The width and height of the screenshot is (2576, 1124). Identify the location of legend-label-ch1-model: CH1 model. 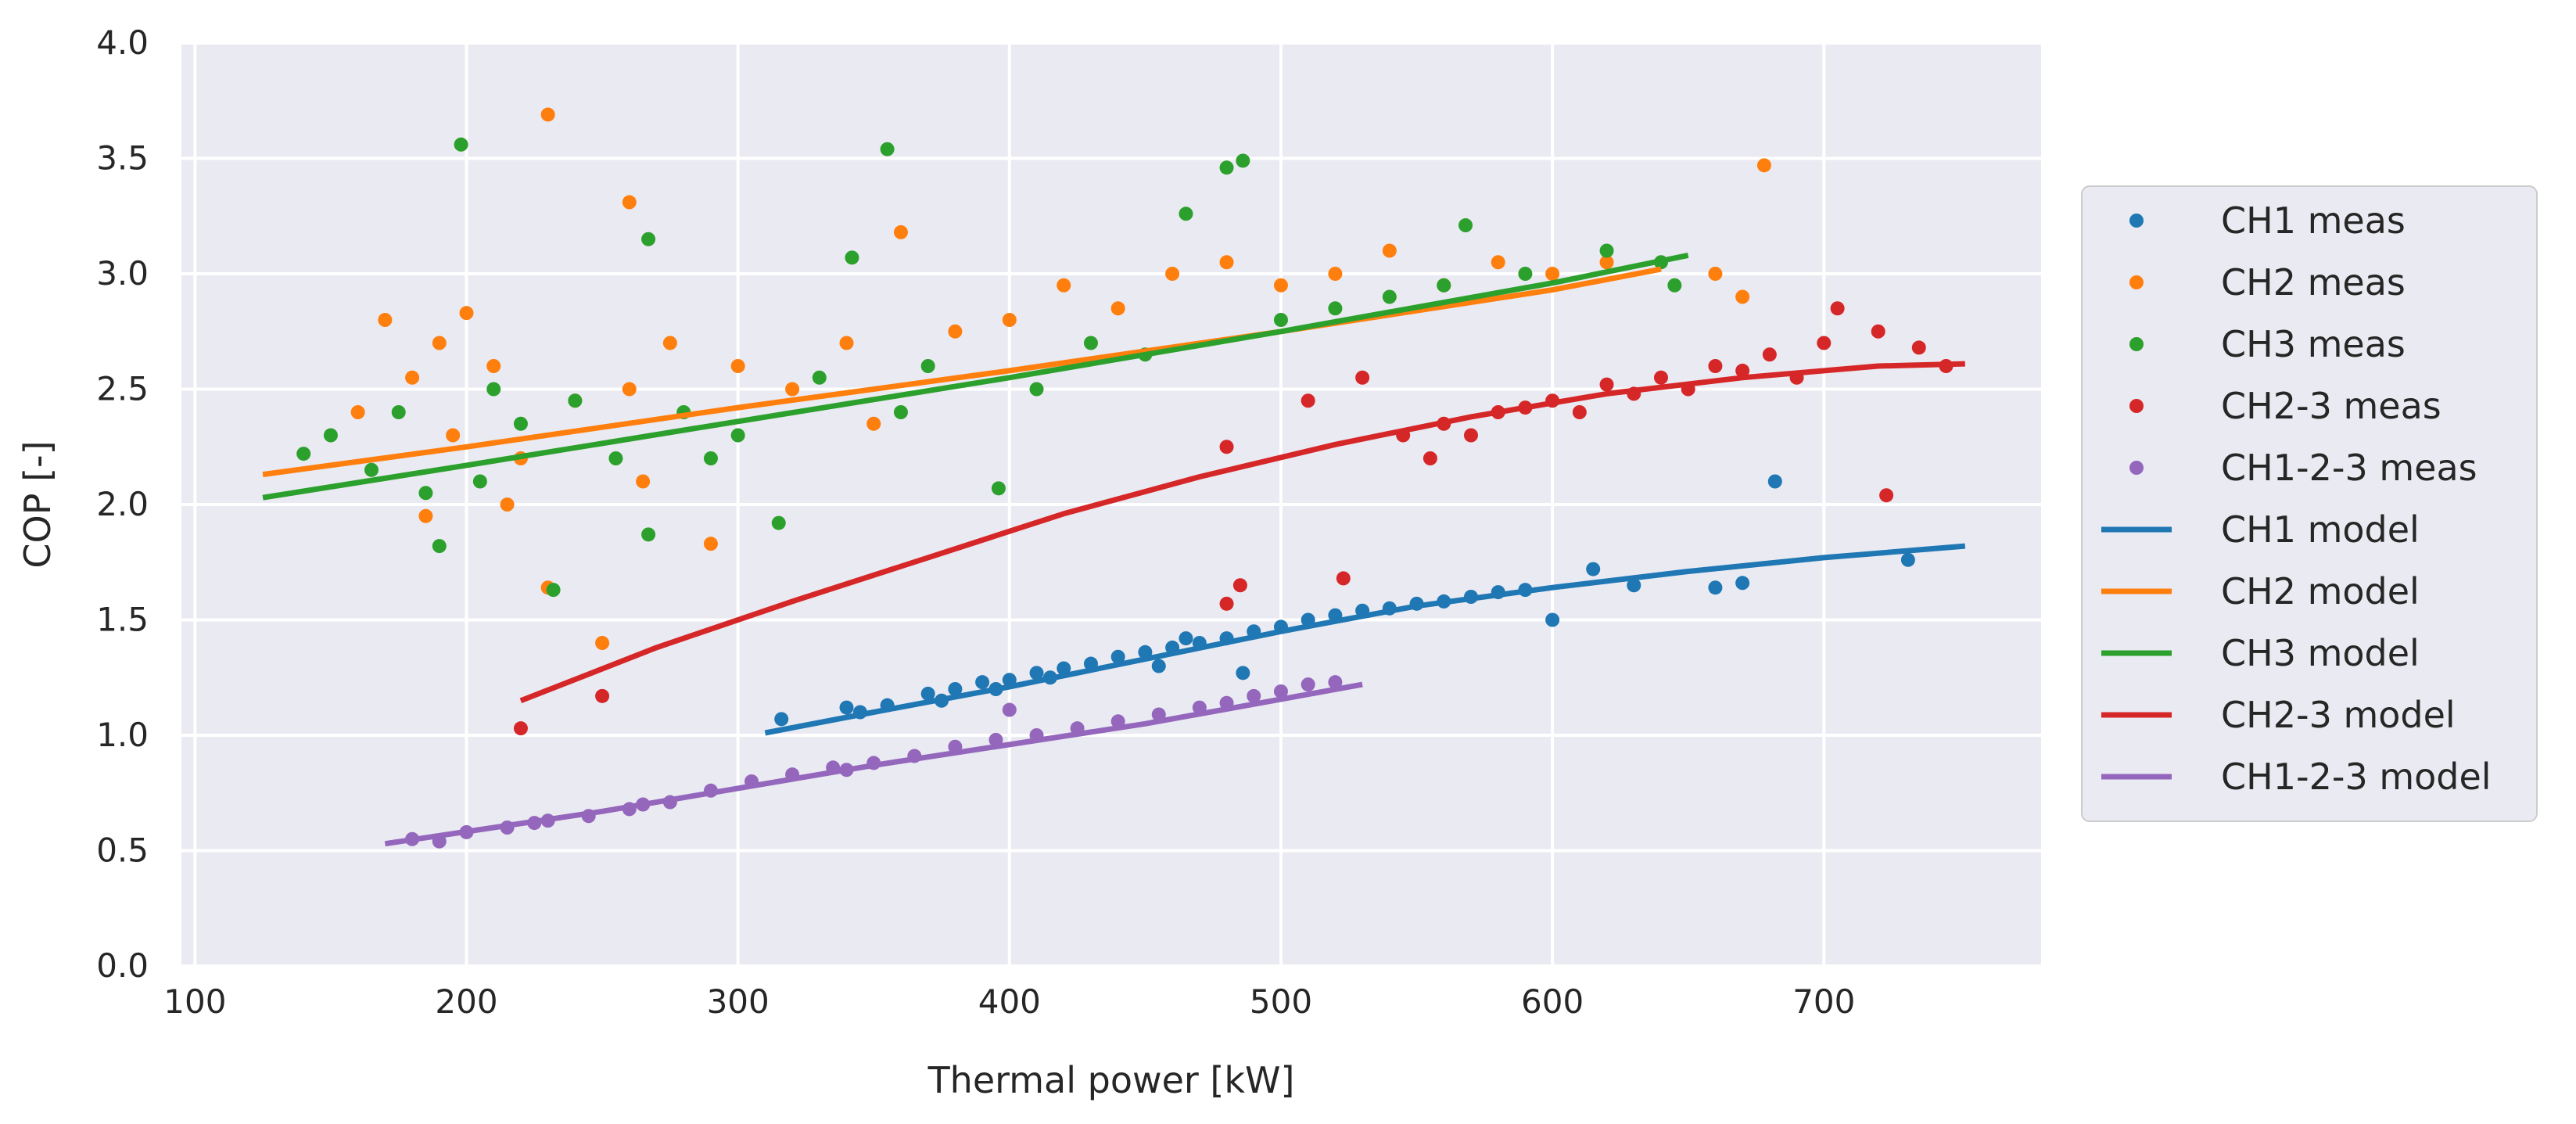
(2320, 529).